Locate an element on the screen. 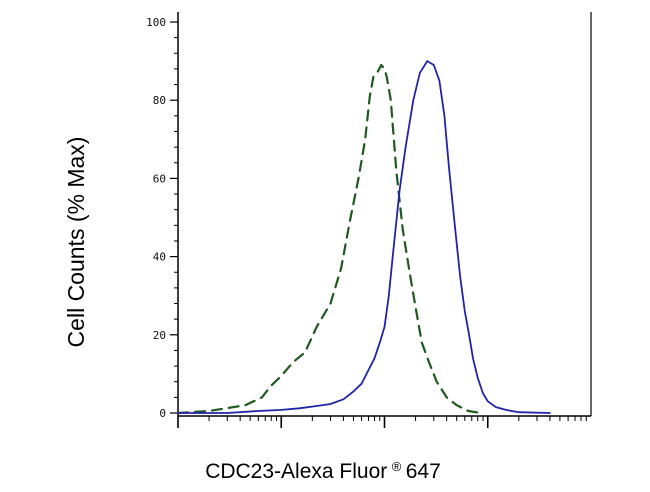  x-axis-label-main: CDC23-Alexa Fluor is located at coordinates (296, 471).